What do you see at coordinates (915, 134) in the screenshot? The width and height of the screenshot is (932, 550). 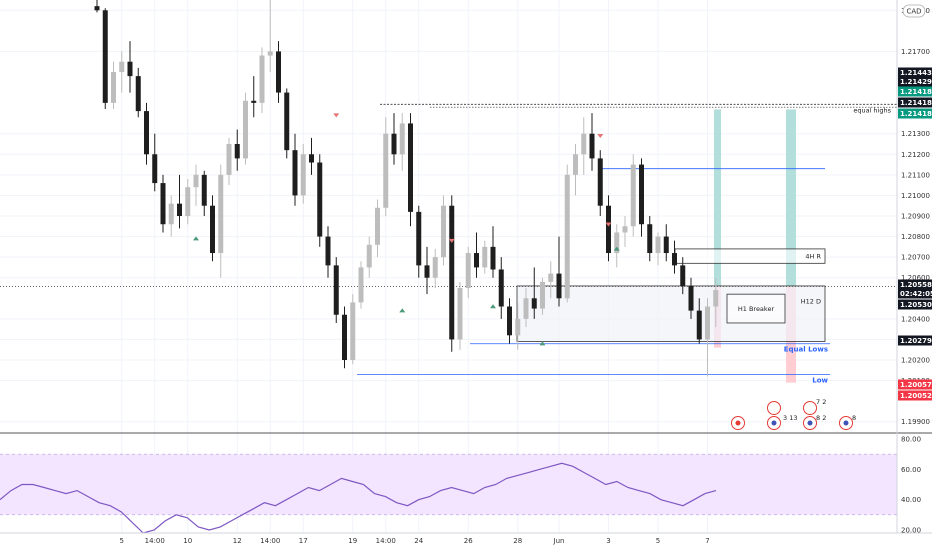 I see `price-tick-label: 1.21300` at bounding box center [915, 134].